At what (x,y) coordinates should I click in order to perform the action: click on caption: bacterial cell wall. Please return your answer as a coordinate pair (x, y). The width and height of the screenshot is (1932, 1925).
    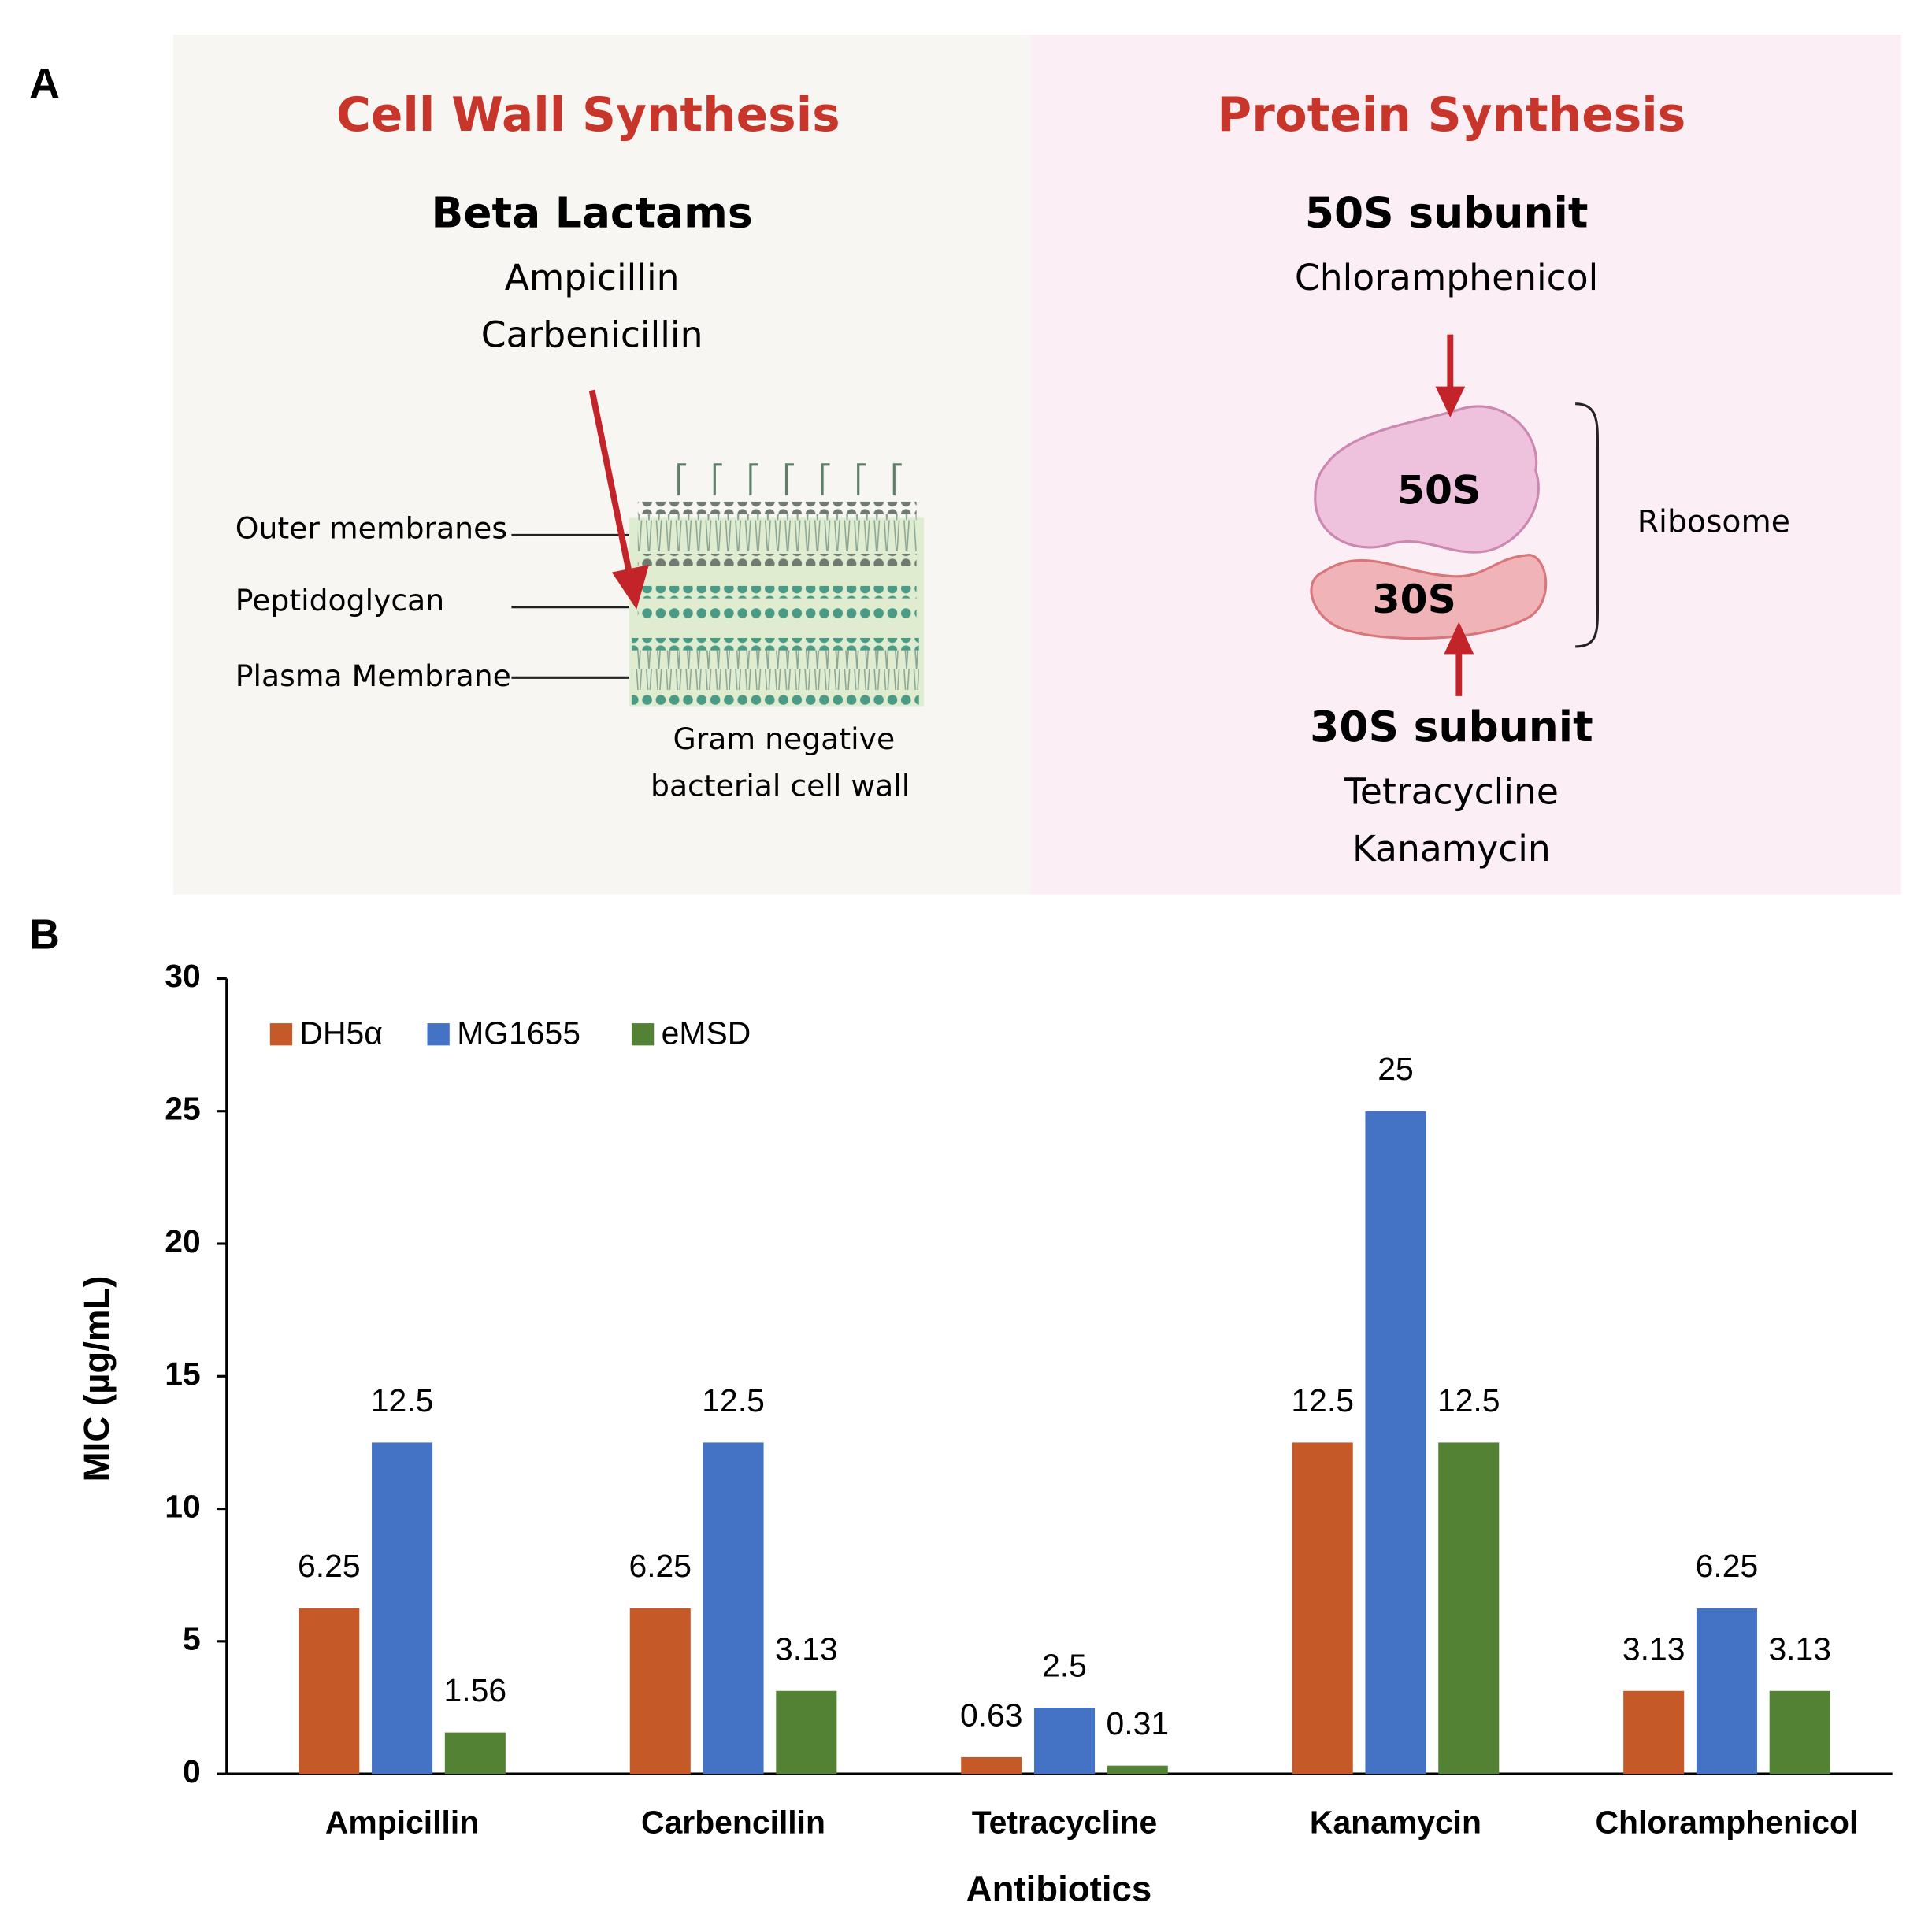
    Looking at the image, I should click on (780, 786).